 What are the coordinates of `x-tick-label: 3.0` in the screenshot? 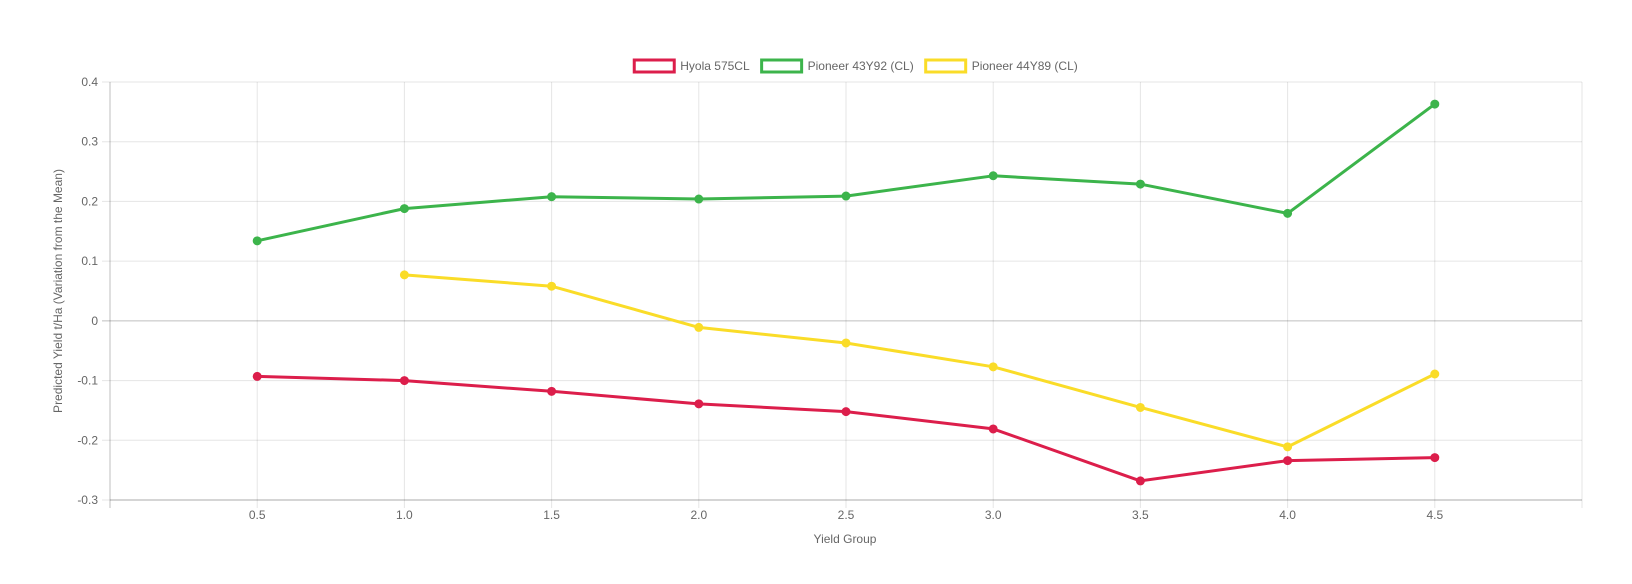 It's located at (993, 515).